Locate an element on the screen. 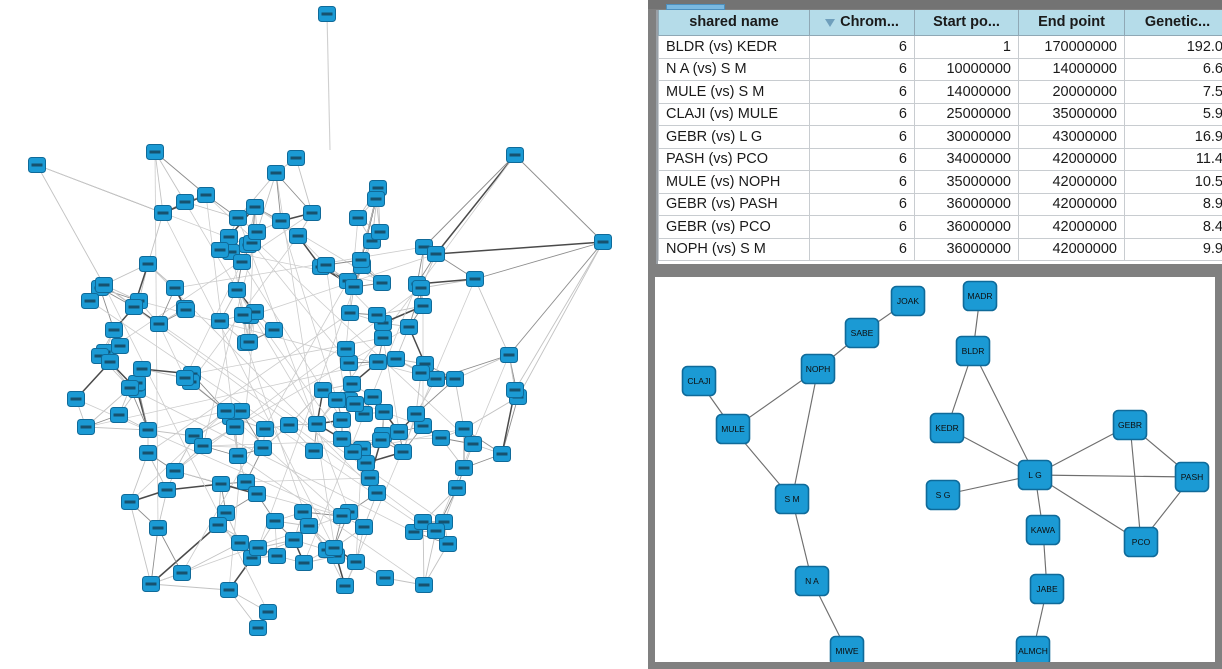 Image resolution: width=1222 pixels, height=669 pixels. subnetwork-node: BLDR is located at coordinates (973, 351).